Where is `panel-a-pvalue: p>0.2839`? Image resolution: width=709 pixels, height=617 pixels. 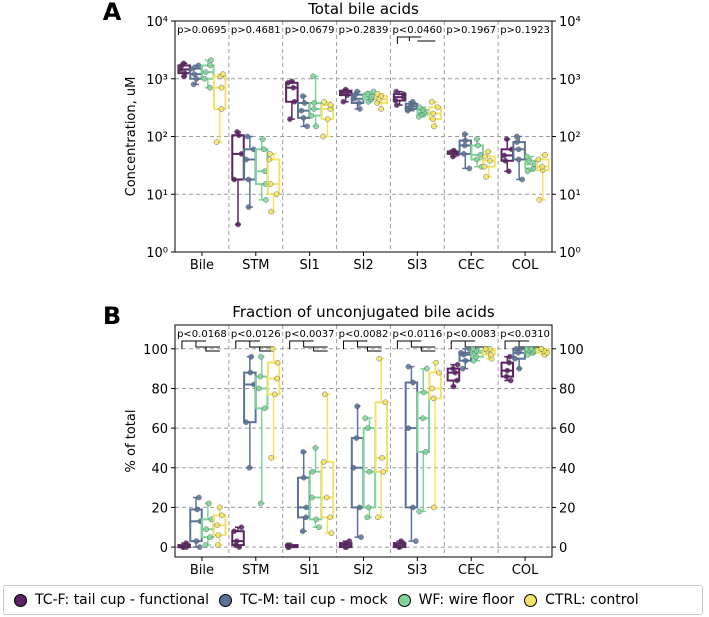 panel-a-pvalue: p>0.2839 is located at coordinates (364, 30).